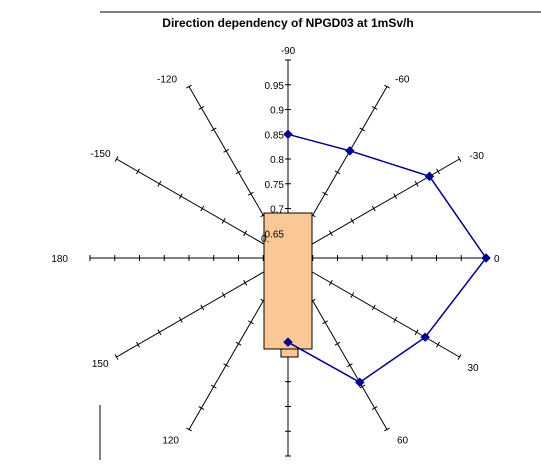 The image size is (541, 470). What do you see at coordinates (275, 185) in the screenshot?
I see `radial-tick-label: 0.75` at bounding box center [275, 185].